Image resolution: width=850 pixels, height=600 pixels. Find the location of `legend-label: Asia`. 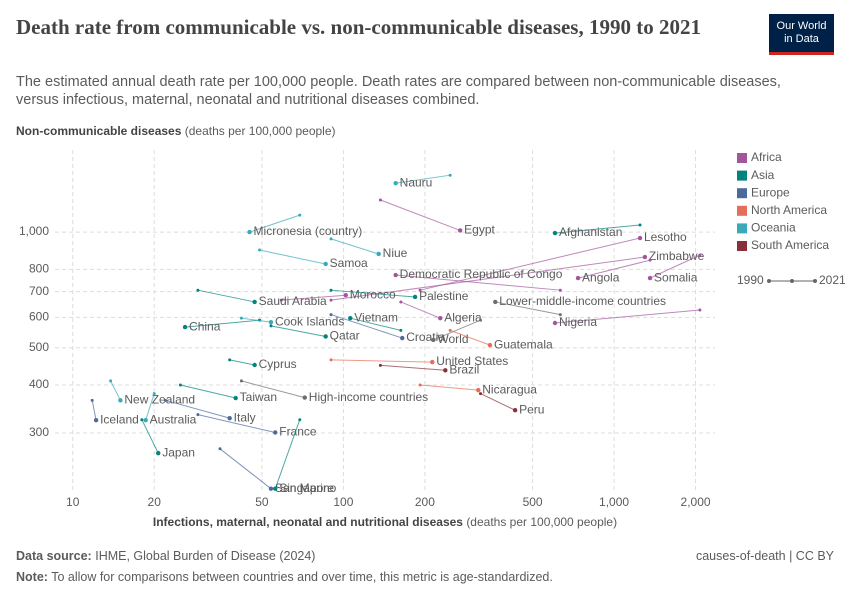

legend-label: Asia is located at coordinates (763, 175).